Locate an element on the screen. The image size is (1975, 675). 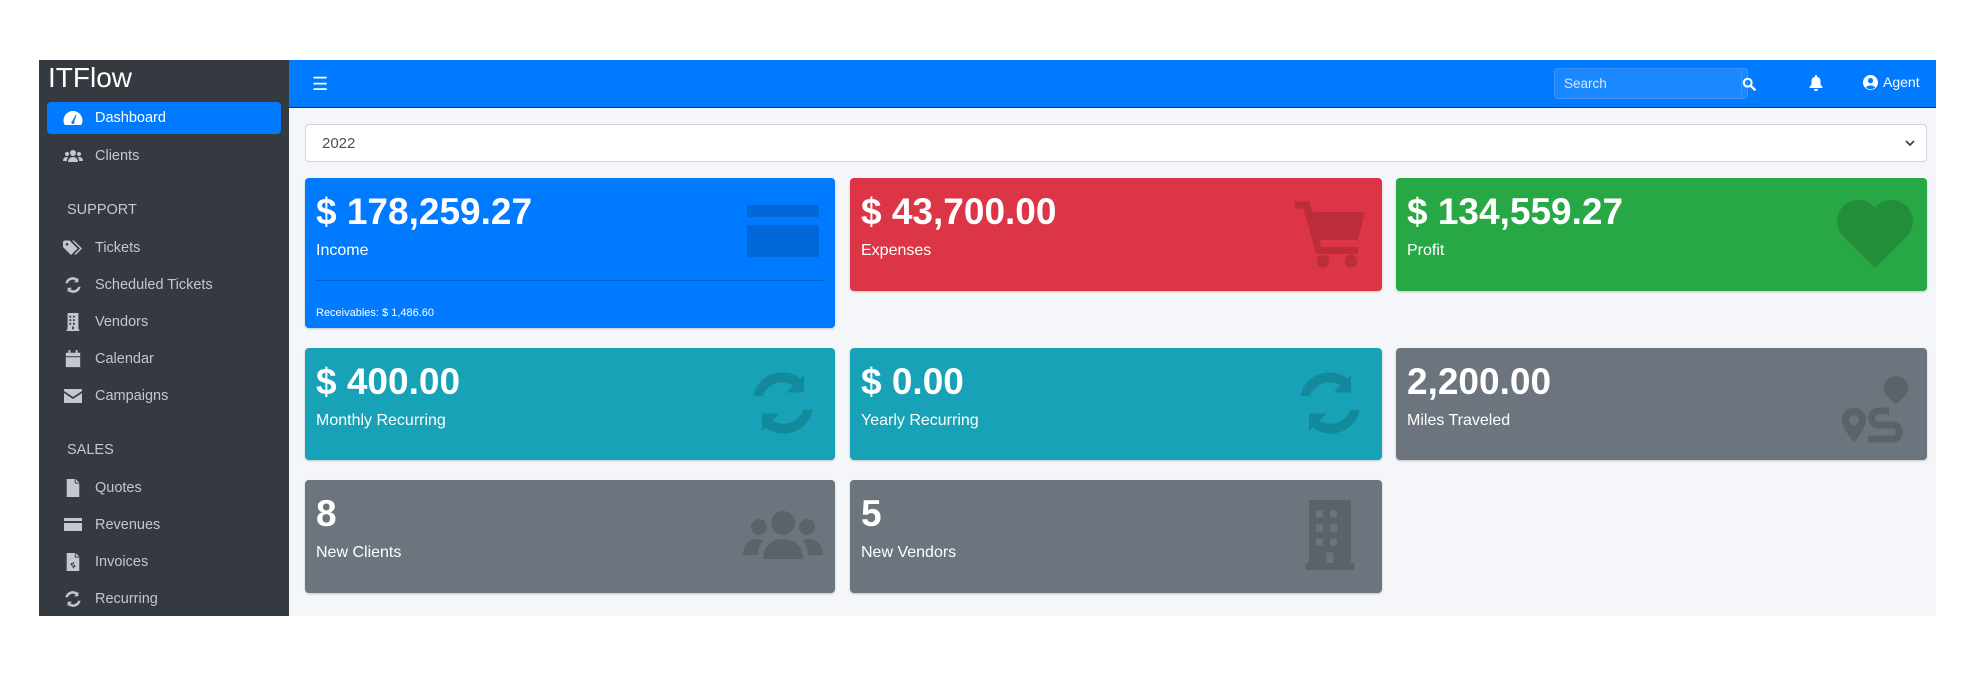
monthly-recurring-card: $ 400.00 Monthly Recurring is located at coordinates (570, 404).